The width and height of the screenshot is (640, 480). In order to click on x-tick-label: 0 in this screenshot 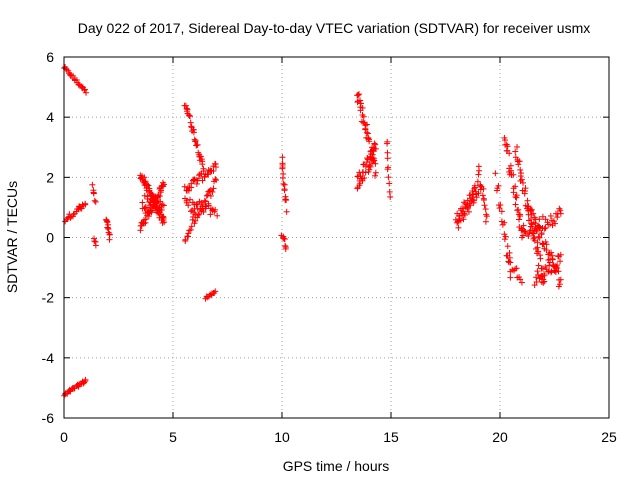, I will do `click(64, 437)`.